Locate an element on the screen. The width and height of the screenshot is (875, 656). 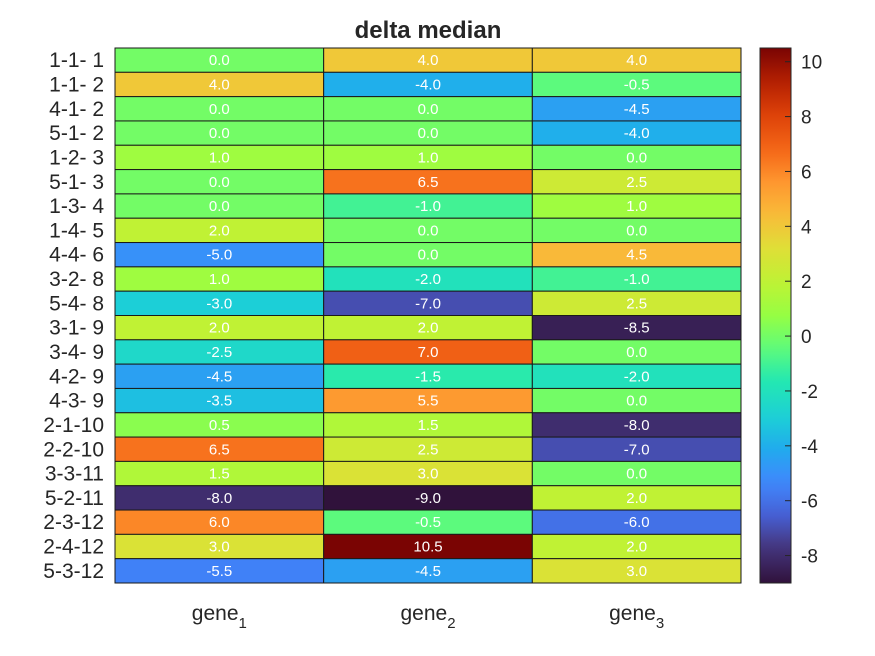
colorbar-tick-label: 2 is located at coordinates (806, 282).